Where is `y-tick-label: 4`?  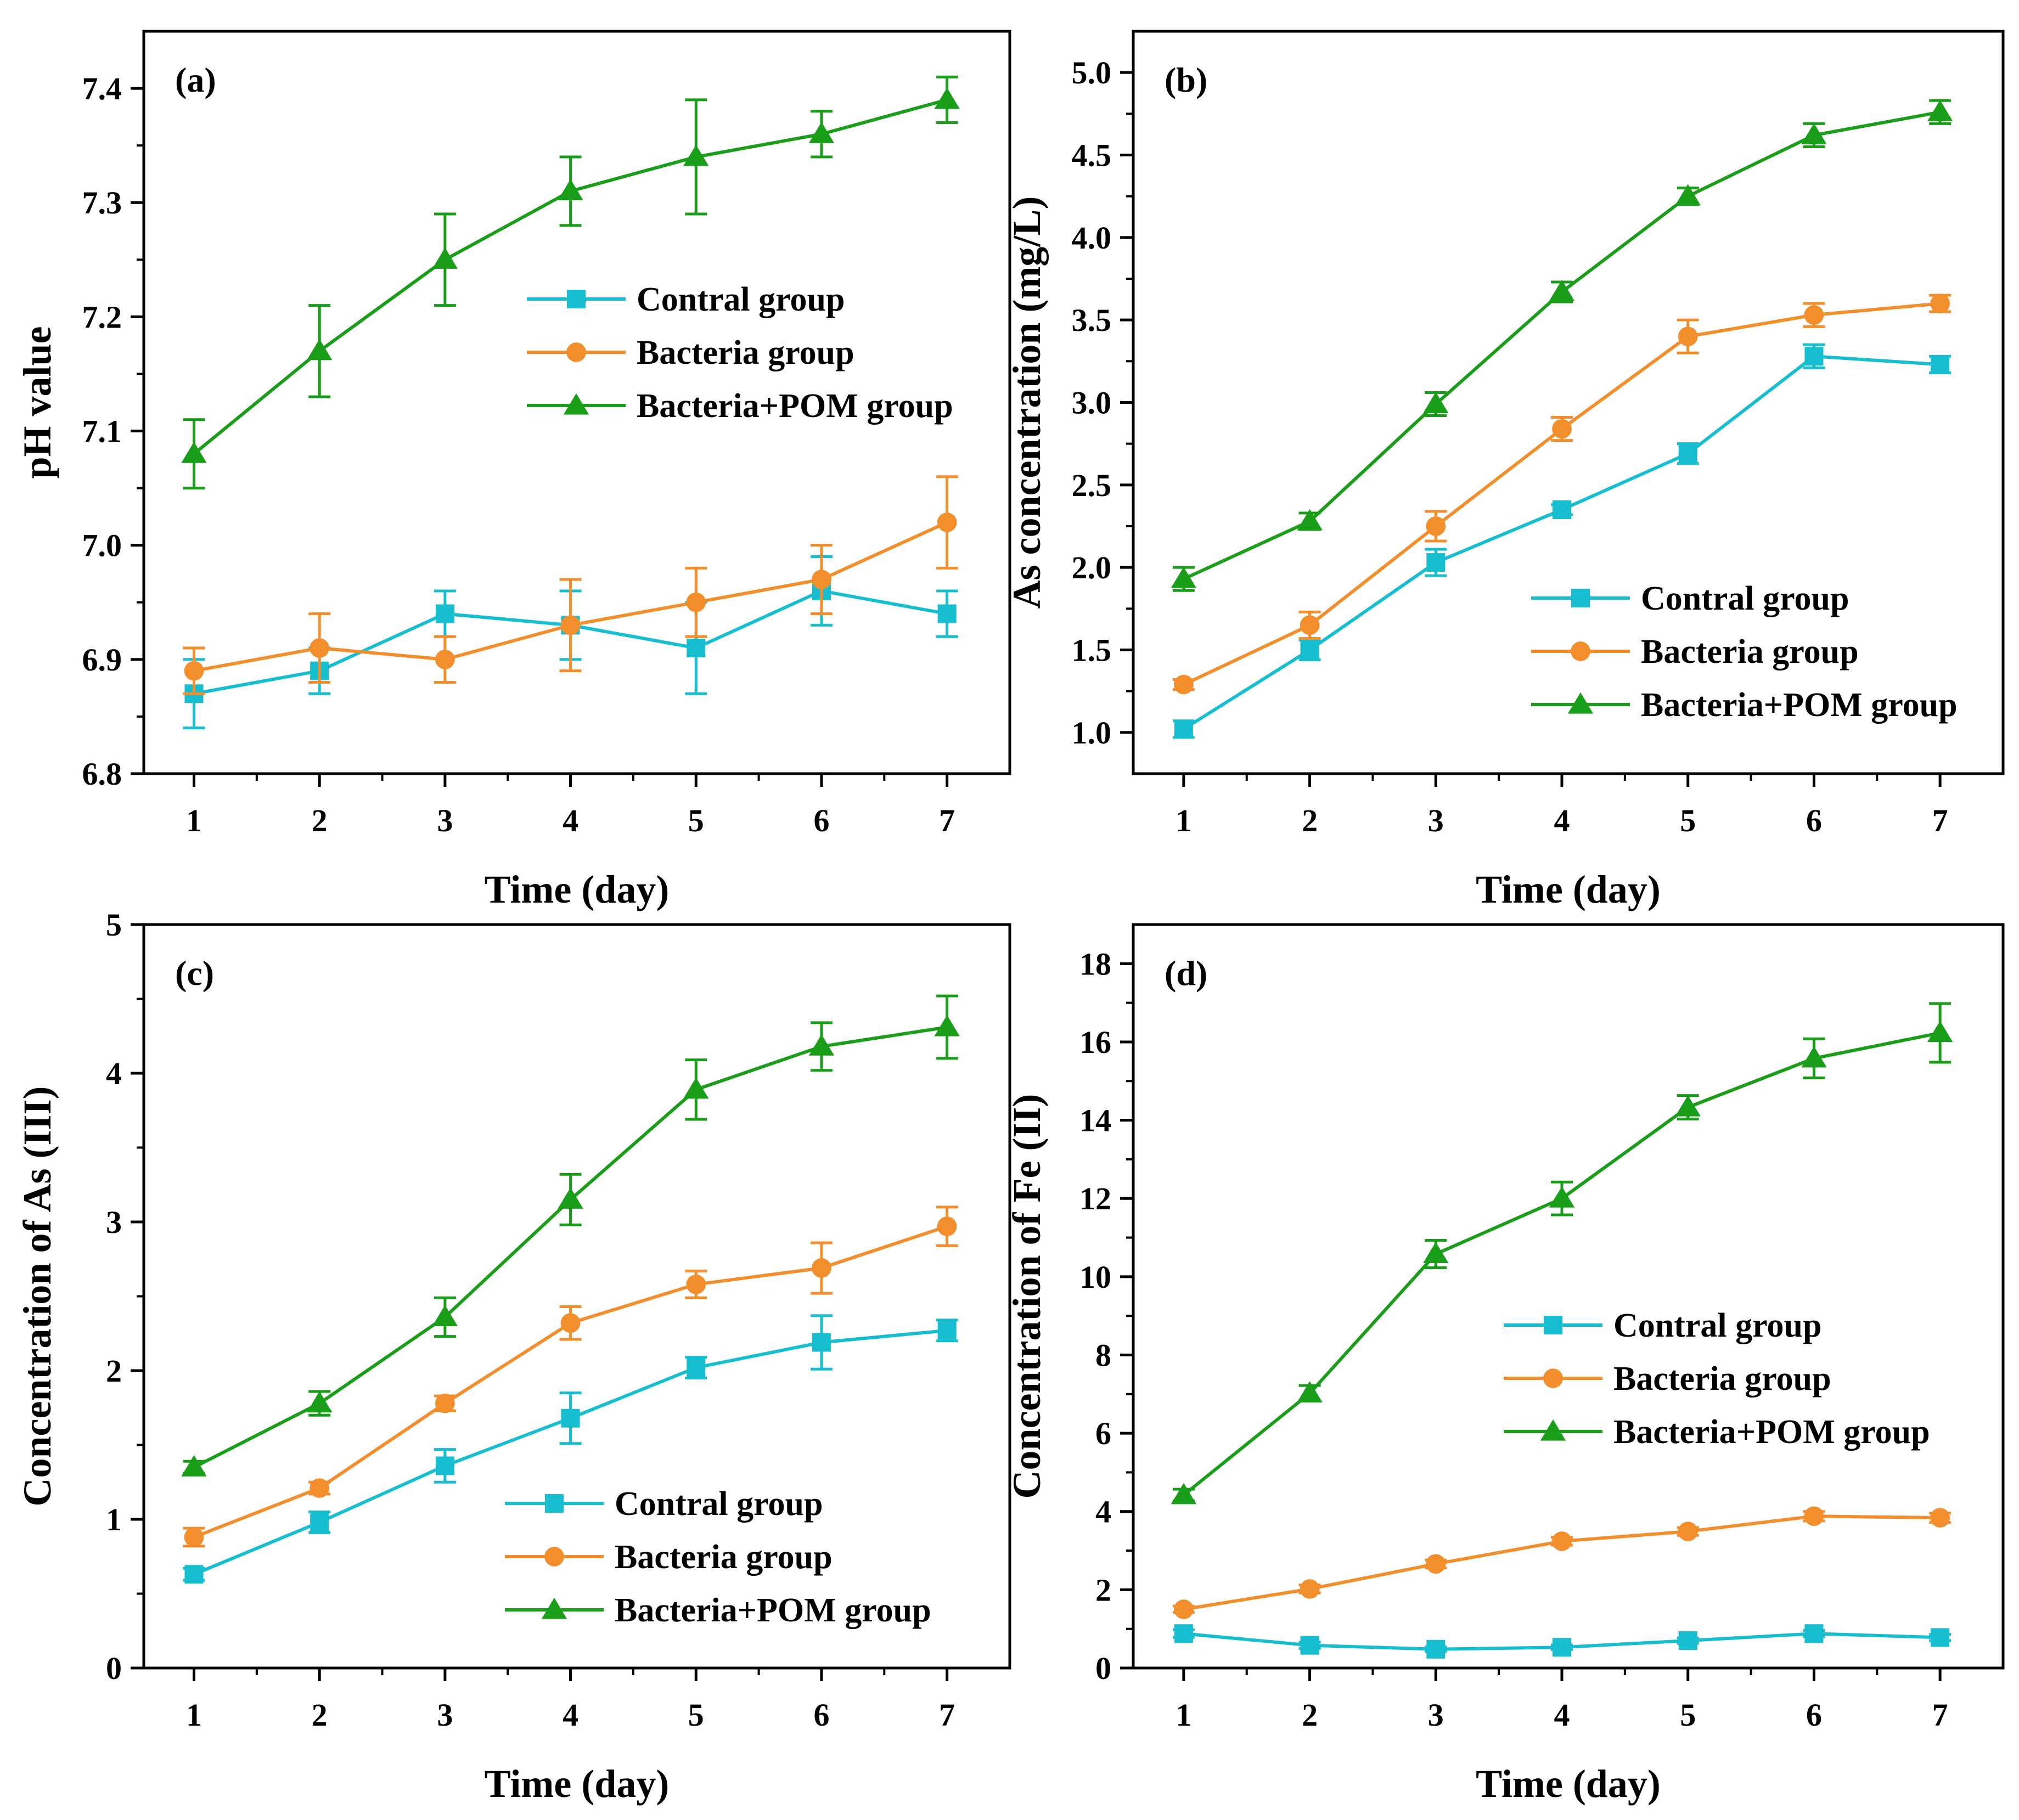
y-tick-label: 4 is located at coordinates (114, 1073).